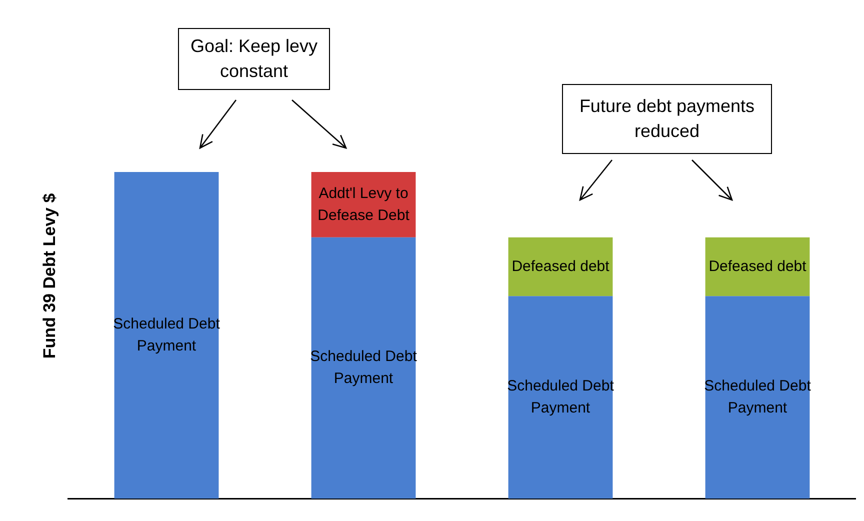  I want to click on y-axis-title: Fund 39 Debt Levy $, so click(50, 276).